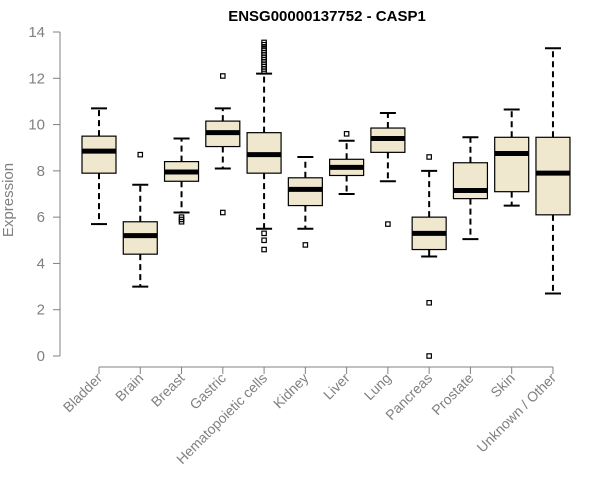 Image resolution: width=600 pixels, height=500 pixels. Describe the element at coordinates (388, 169) in the screenshot. I see `box-lung` at that location.